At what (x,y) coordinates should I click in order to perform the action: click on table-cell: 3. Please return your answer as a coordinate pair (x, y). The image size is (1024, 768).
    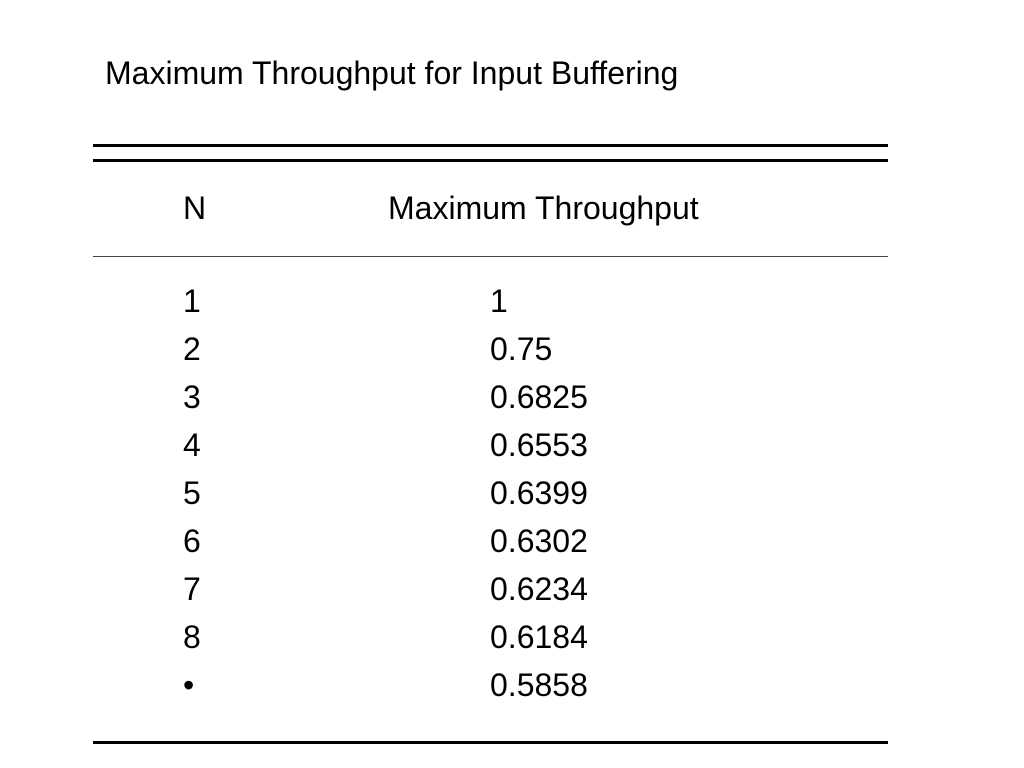
    Looking at the image, I should click on (192, 397).